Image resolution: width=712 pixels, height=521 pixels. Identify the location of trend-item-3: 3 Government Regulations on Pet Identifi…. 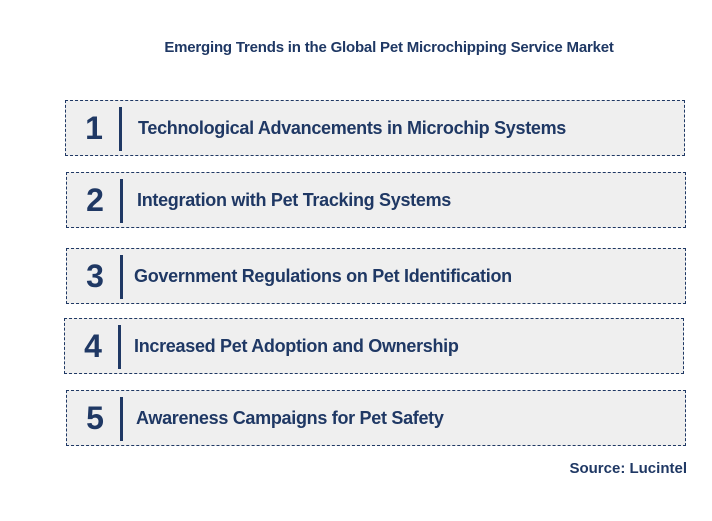
(376, 276).